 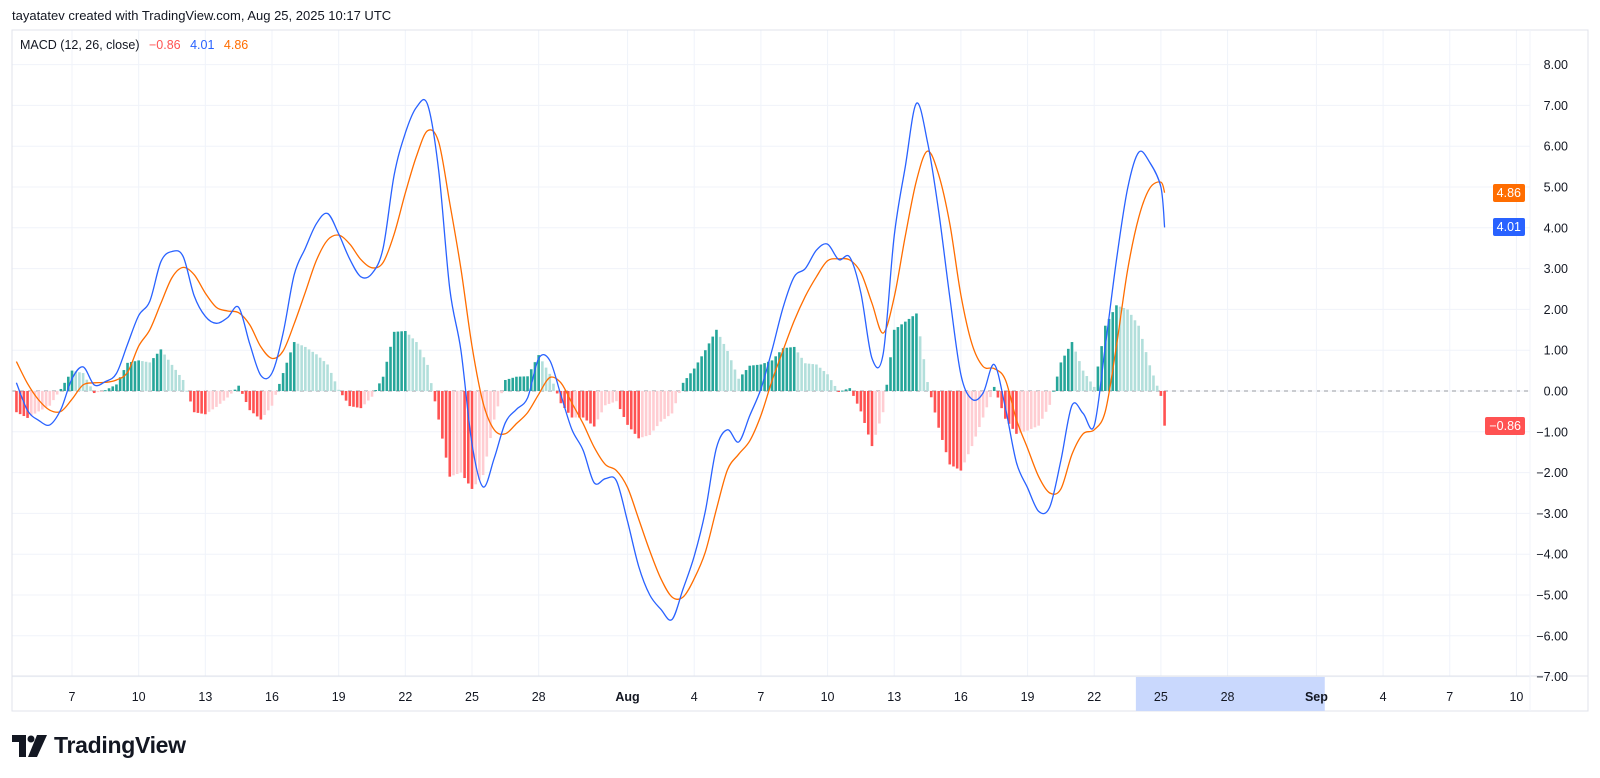 I want to click on indicator-legend: MACD (12, 26, close) −0.86 4.01 4.86, so click(x=137, y=45).